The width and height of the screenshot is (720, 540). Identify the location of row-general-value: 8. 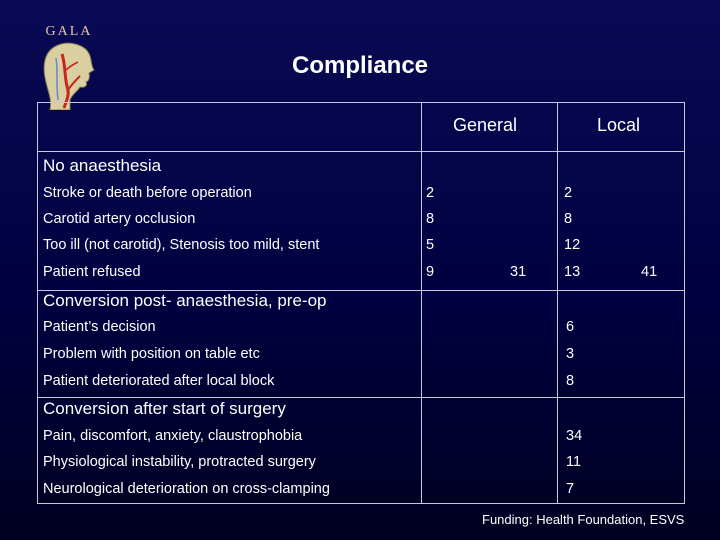
(430, 219).